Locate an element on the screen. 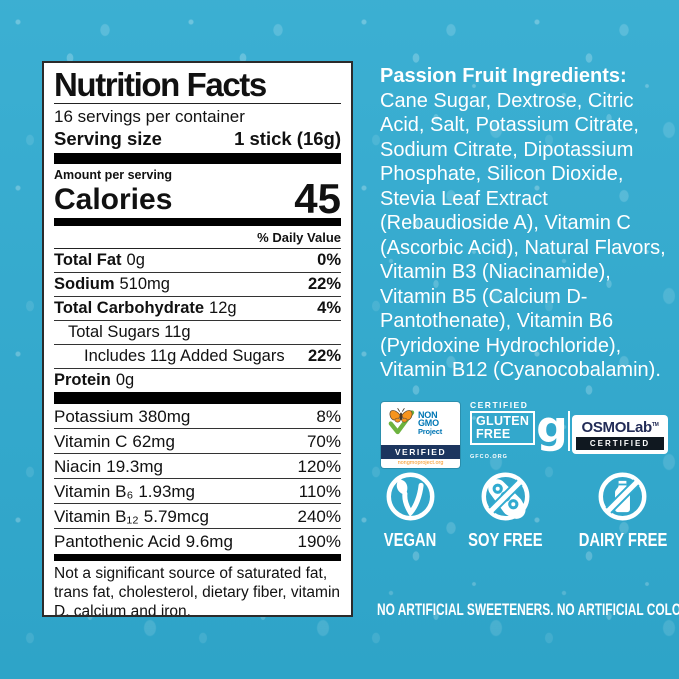  vegan-v-leaf-icon is located at coordinates (410, 496).